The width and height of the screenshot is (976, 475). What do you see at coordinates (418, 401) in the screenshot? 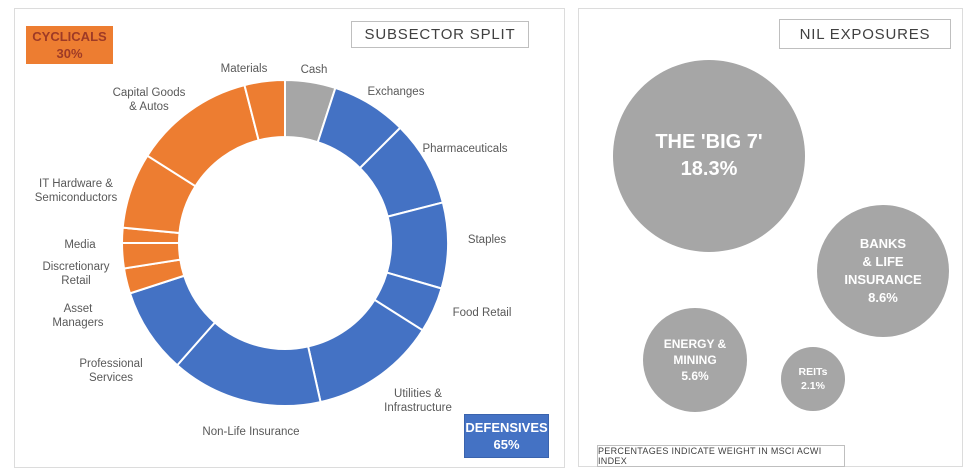
I see `donut-label-utilities-infrastructure: Utilities & Infrastructure` at bounding box center [418, 401].